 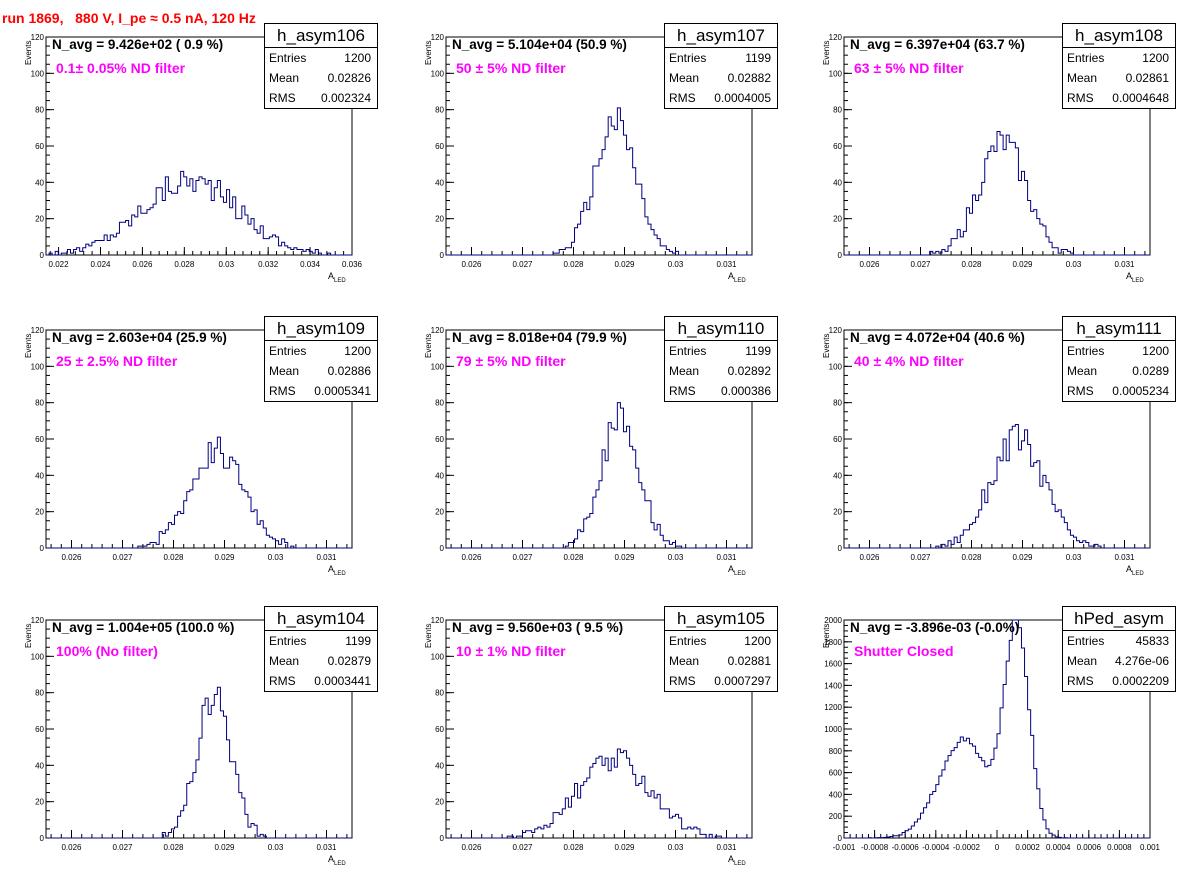 What do you see at coordinates (321, 661) in the screenshot?
I see `stats-row-mean: Mean 0.02879` at bounding box center [321, 661].